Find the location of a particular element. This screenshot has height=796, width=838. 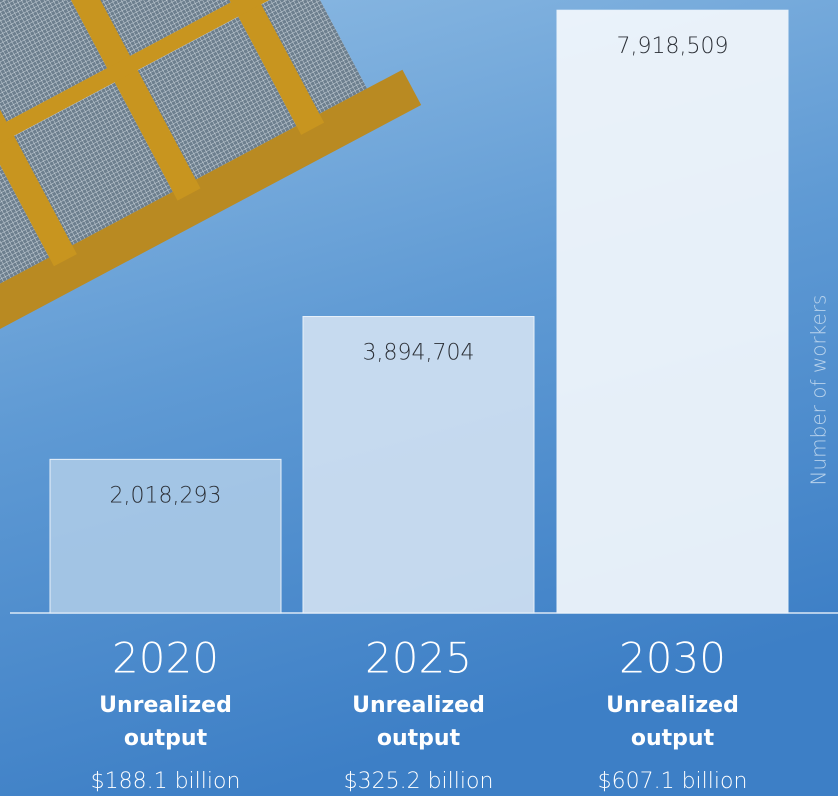

value-label: 3,894,704 is located at coordinates (419, 353).